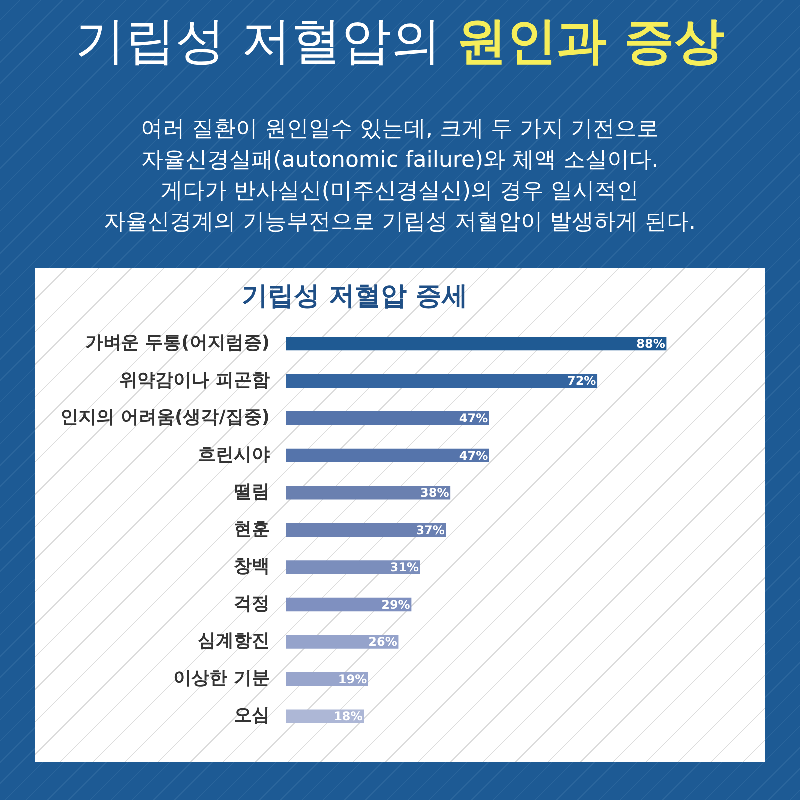 Image resolution: width=800 pixels, height=800 pixels. I want to click on y-tick-label: 창백, so click(252, 567).